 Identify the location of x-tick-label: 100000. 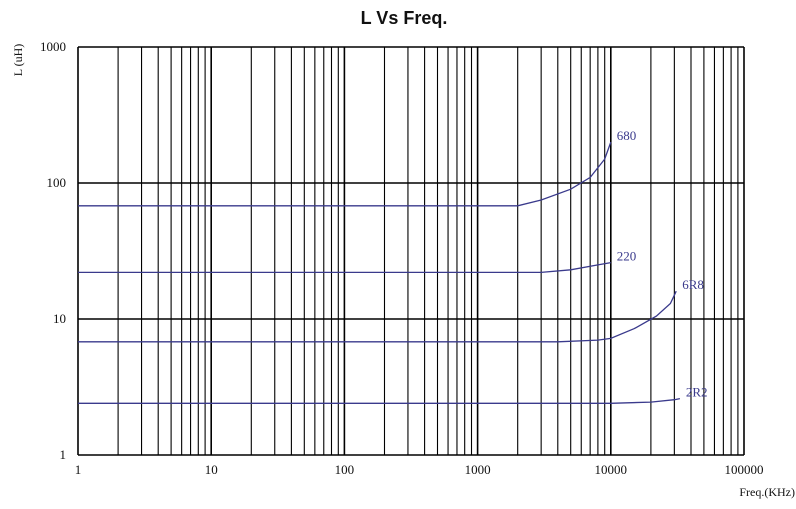
(744, 469).